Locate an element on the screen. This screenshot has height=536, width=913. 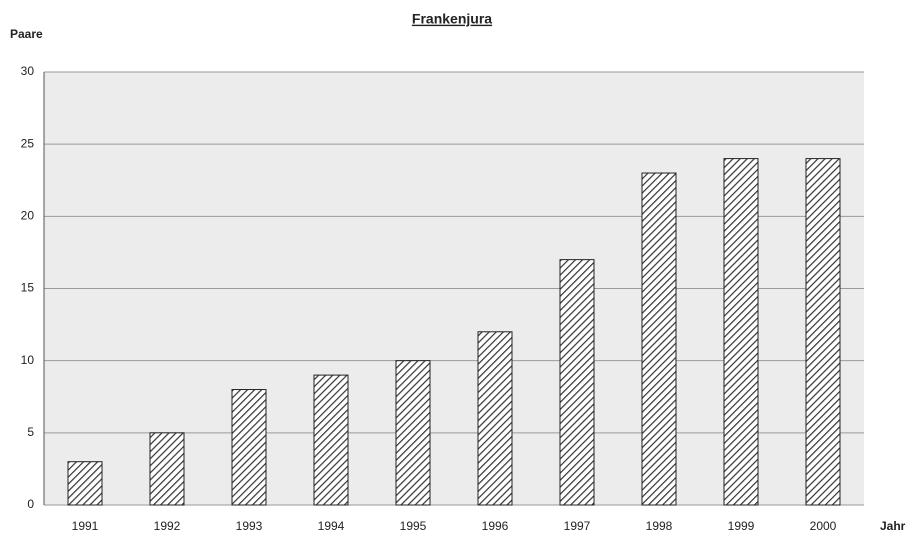
x-tick-label: 1993 is located at coordinates (249, 526).